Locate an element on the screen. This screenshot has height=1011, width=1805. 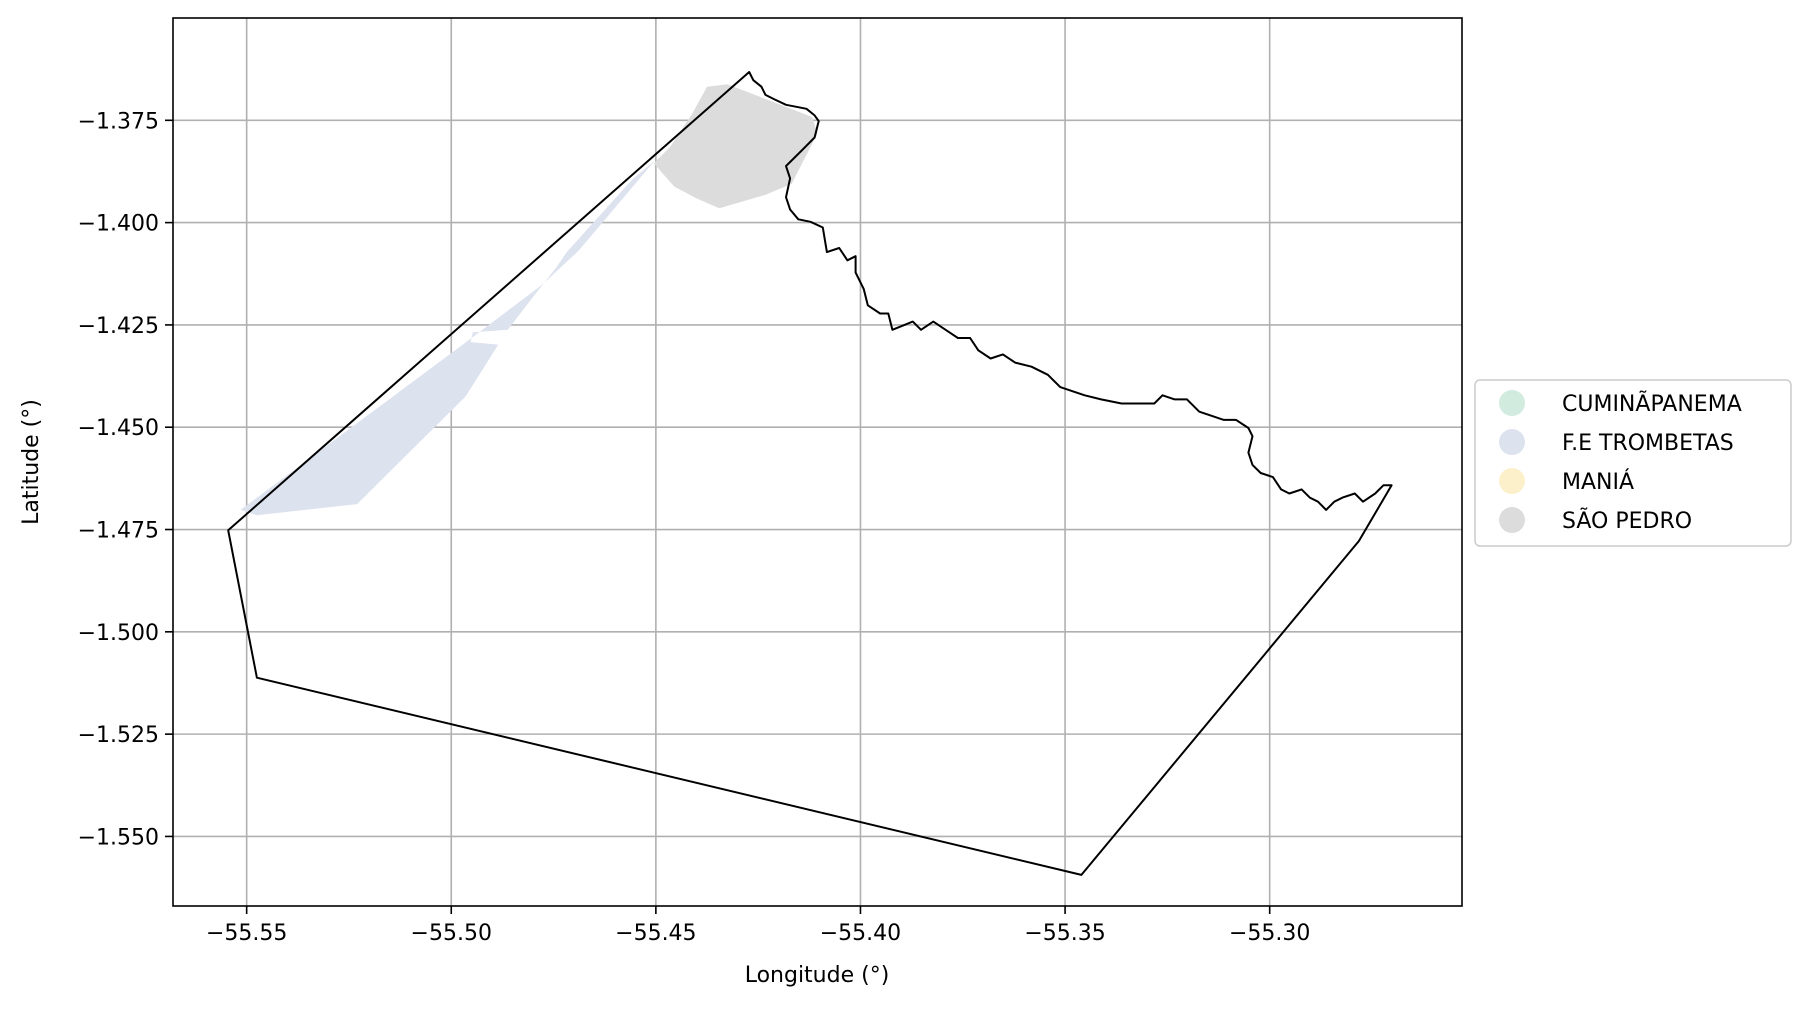
y-tick-label: −1.500 is located at coordinates (118, 633).